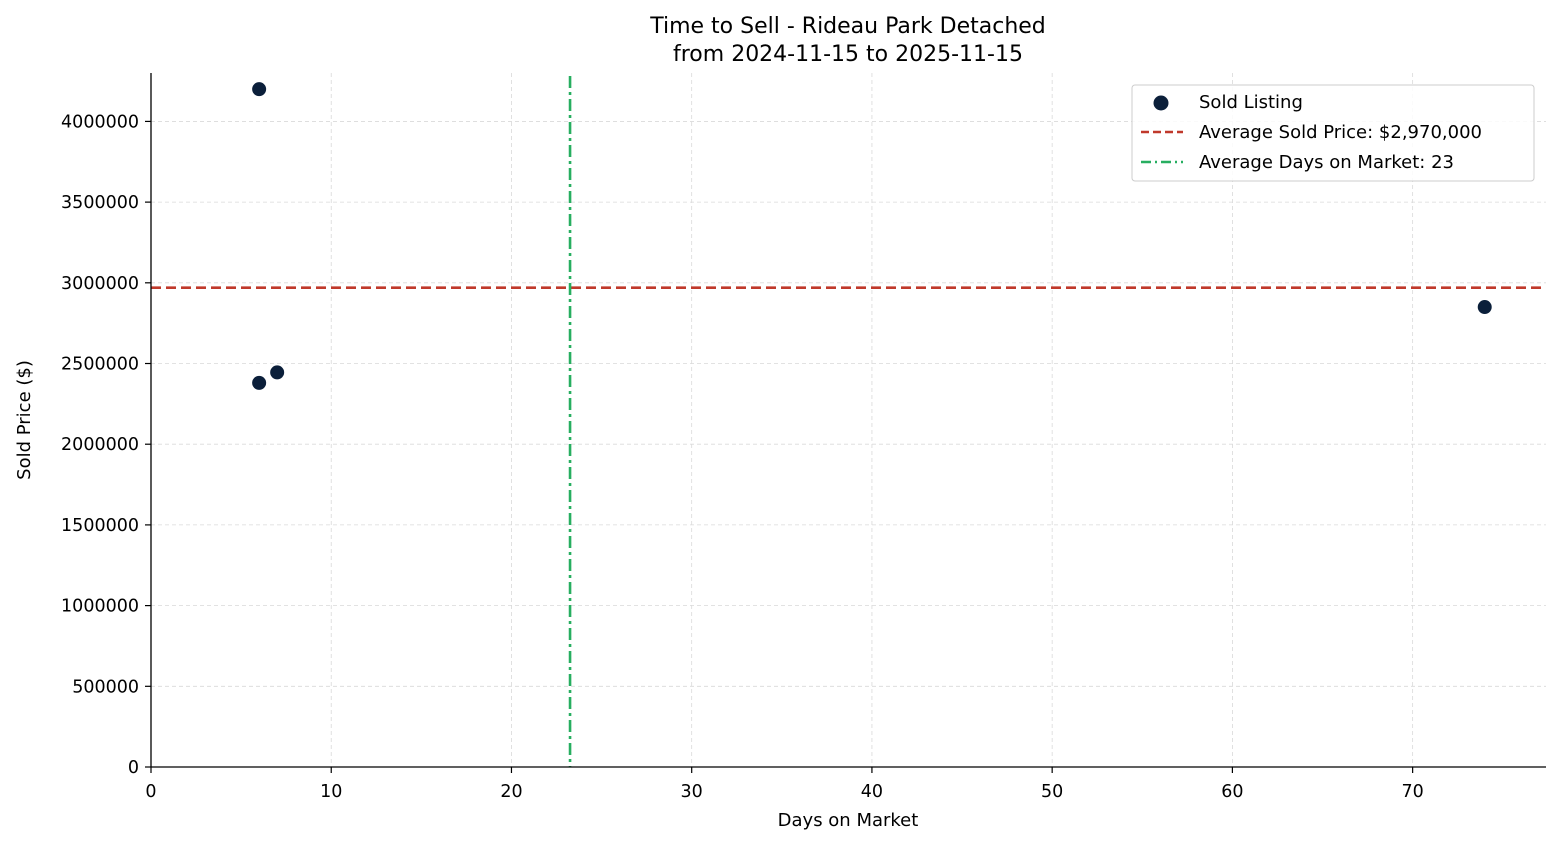 The height and width of the screenshot is (845, 1560). I want to click on x-axis-ticks: 0 10 20 30 40 50 60 70, so click(784, 784).